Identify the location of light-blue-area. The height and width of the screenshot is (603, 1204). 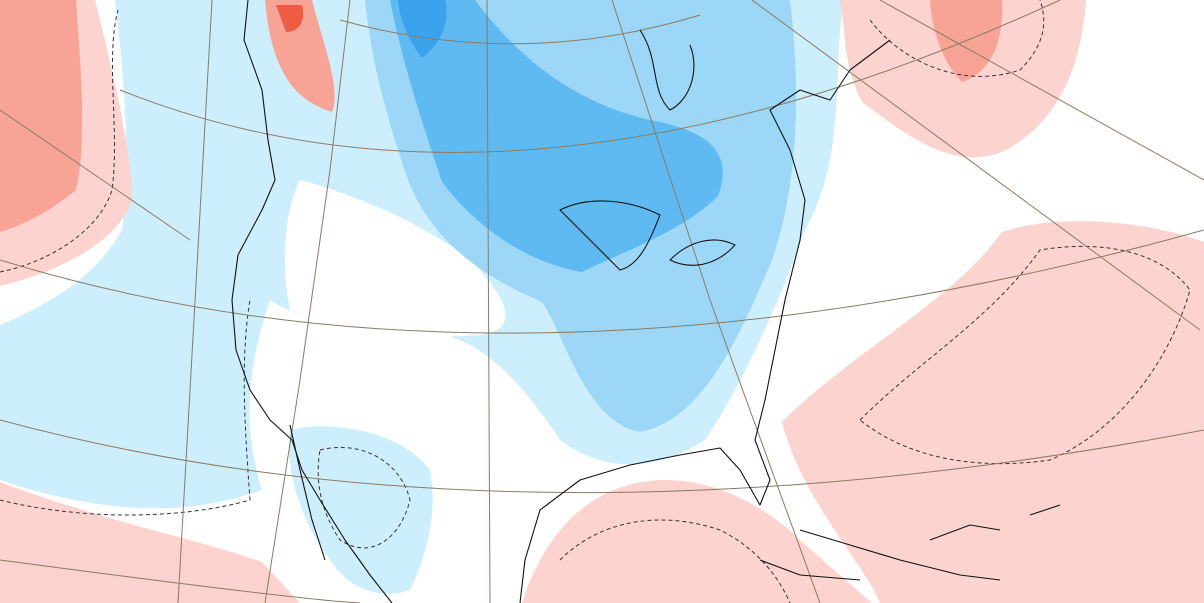
(361, 510).